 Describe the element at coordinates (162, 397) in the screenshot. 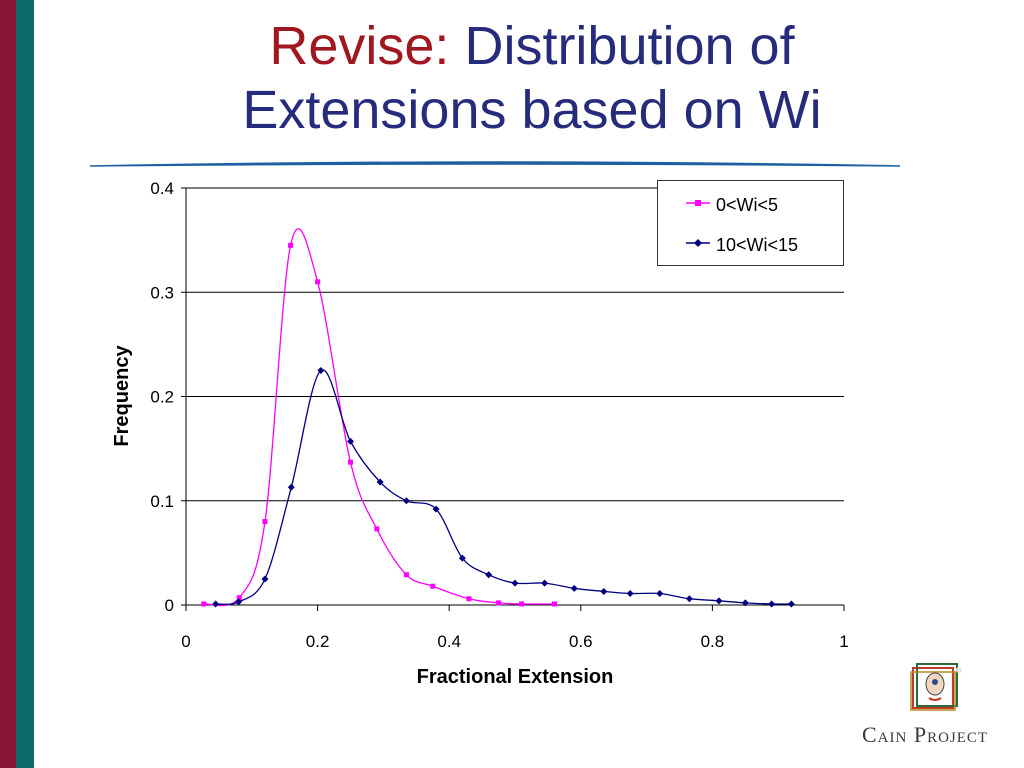

I see `y-tick-label: 0.2` at that location.